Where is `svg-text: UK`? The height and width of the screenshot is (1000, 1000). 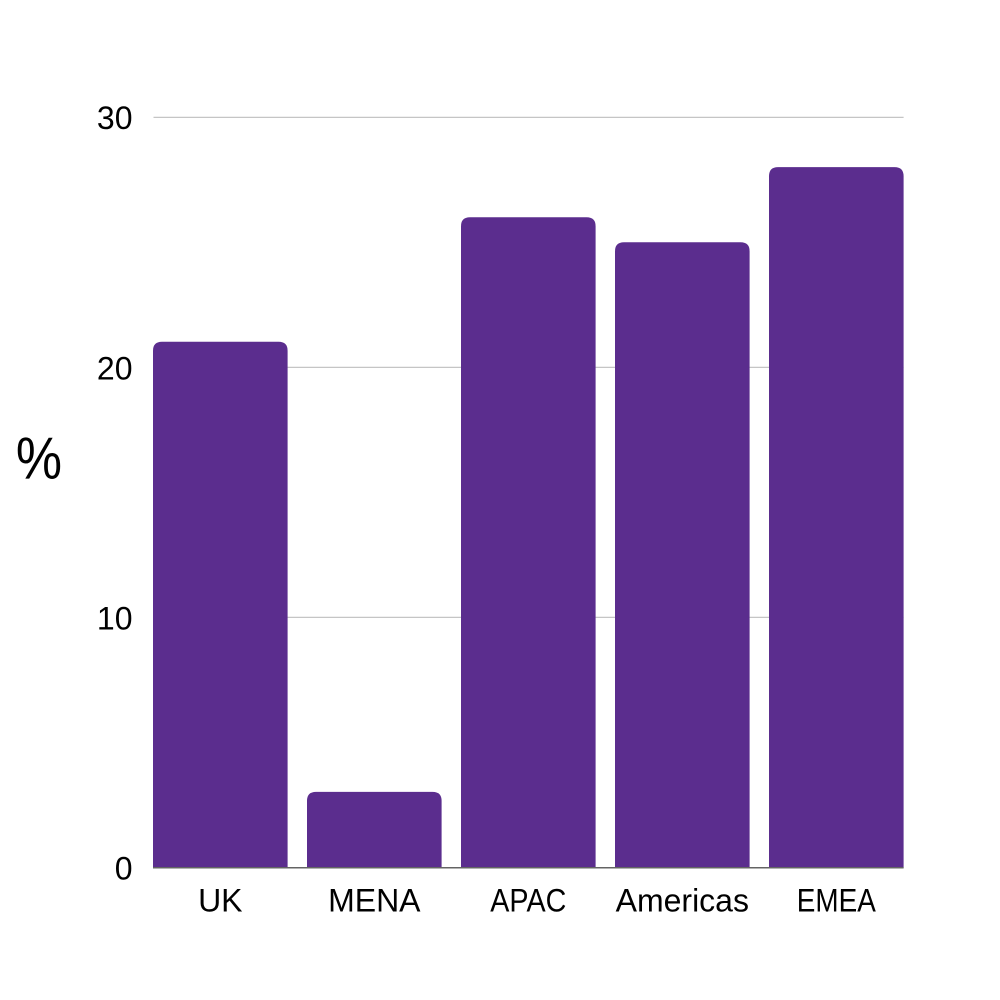
svg-text: UK is located at coordinates (220, 900).